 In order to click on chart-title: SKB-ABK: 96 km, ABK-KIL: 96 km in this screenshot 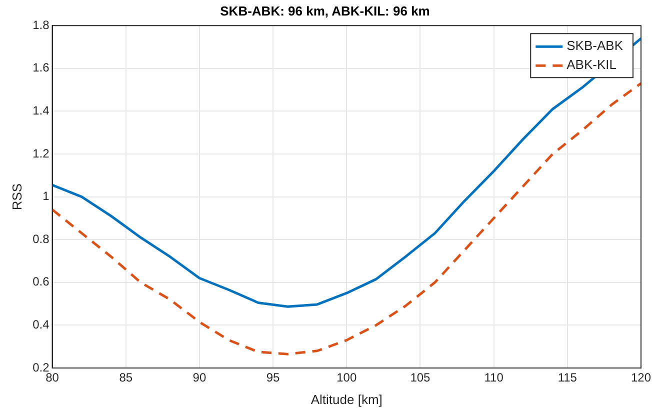, I will do `click(325, 10)`.